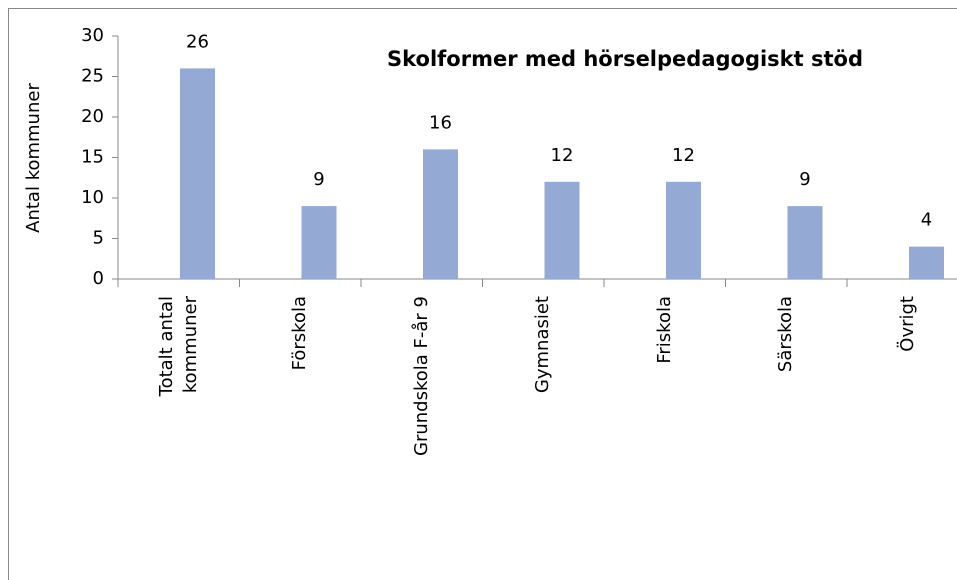  Describe the element at coordinates (543, 345) in the screenshot. I see `x-tick-label: Gymnasiet` at that location.